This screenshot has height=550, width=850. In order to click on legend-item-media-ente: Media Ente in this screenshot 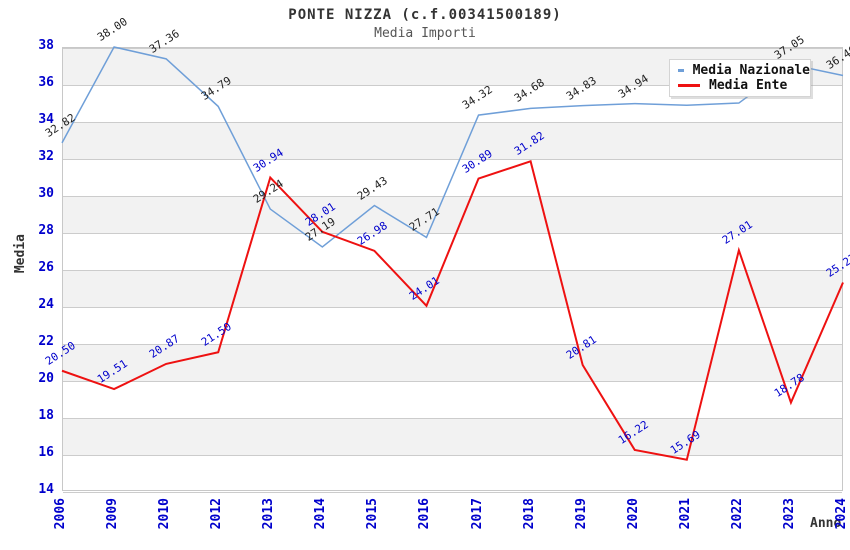, I will do `click(744, 85)`.